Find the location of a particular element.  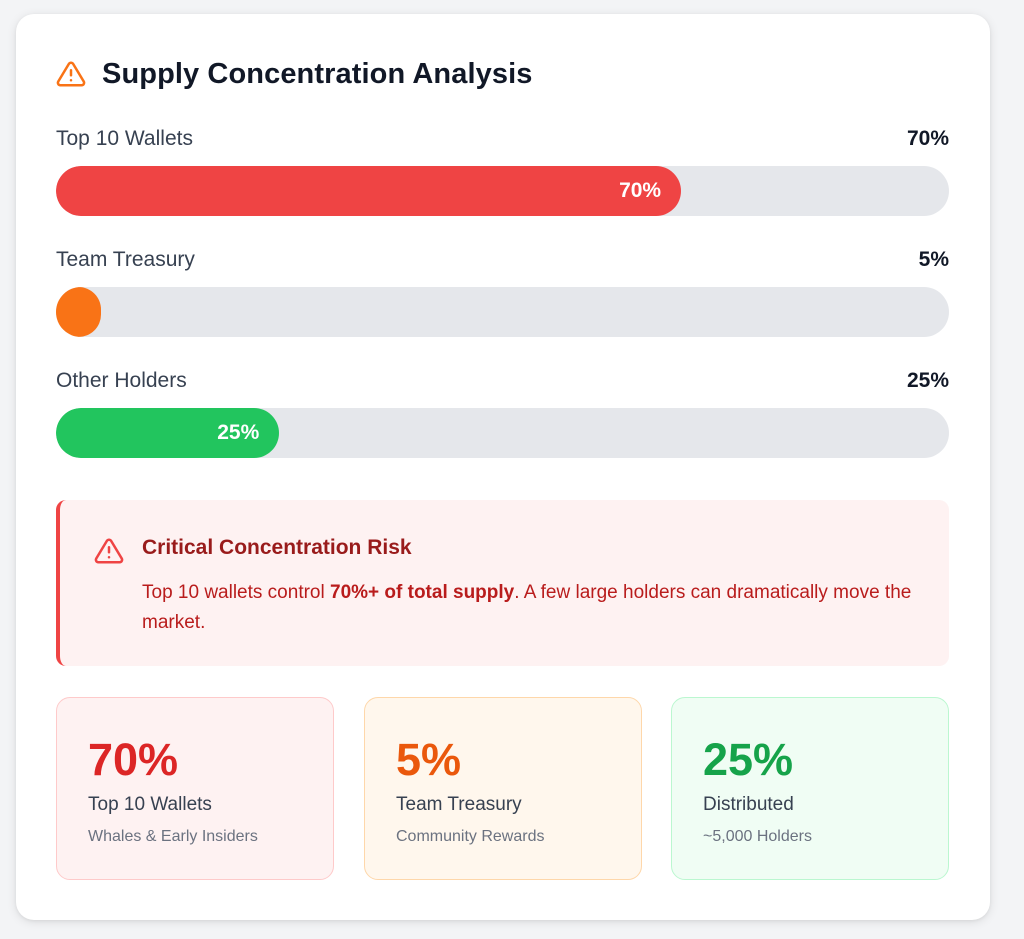

stat-card-team-treasury: 5% Team Treasury Community Rewards is located at coordinates (503, 788).